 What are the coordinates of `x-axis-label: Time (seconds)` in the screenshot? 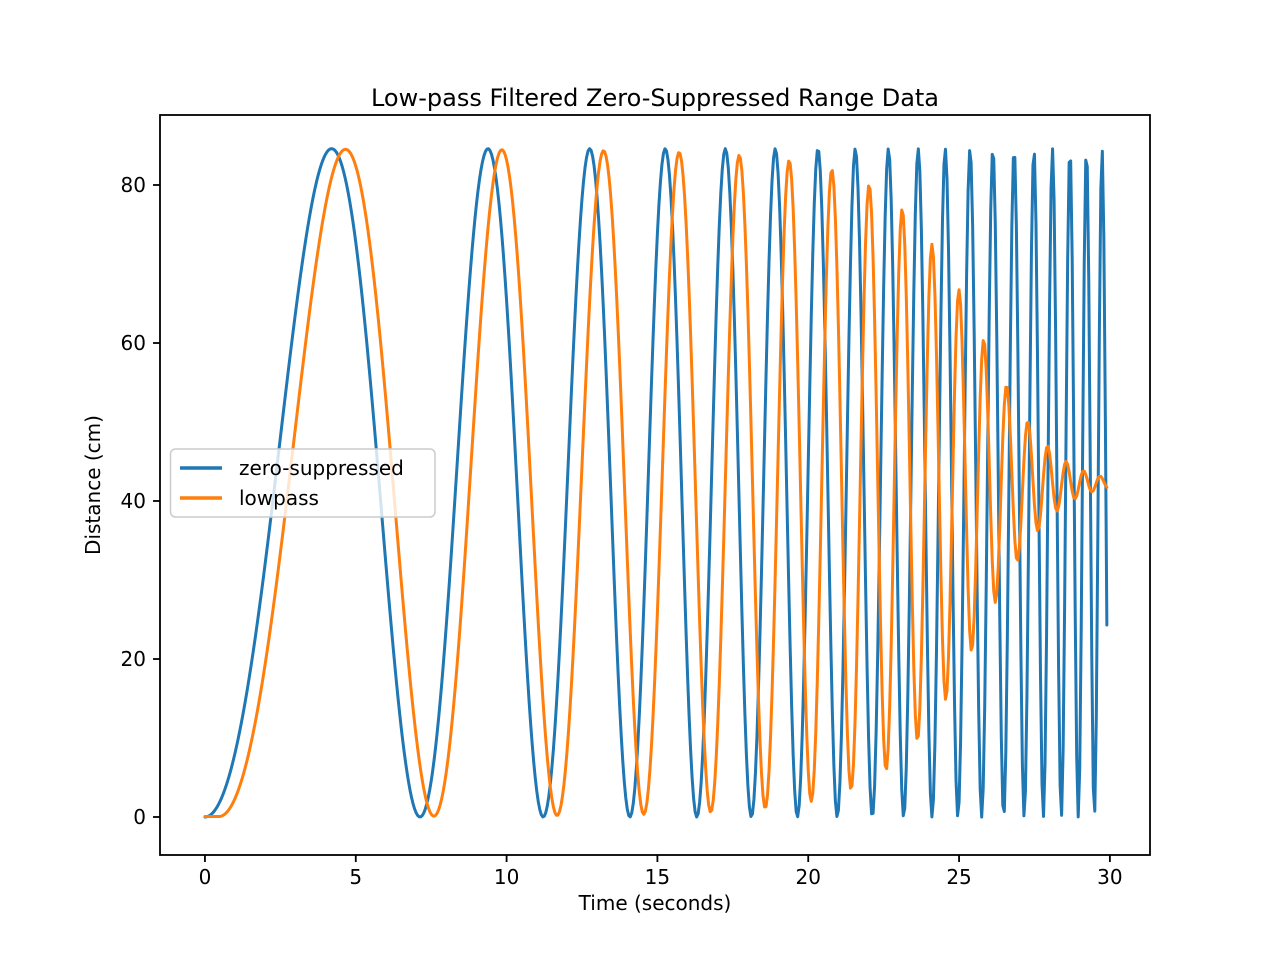 It's located at (655, 903).